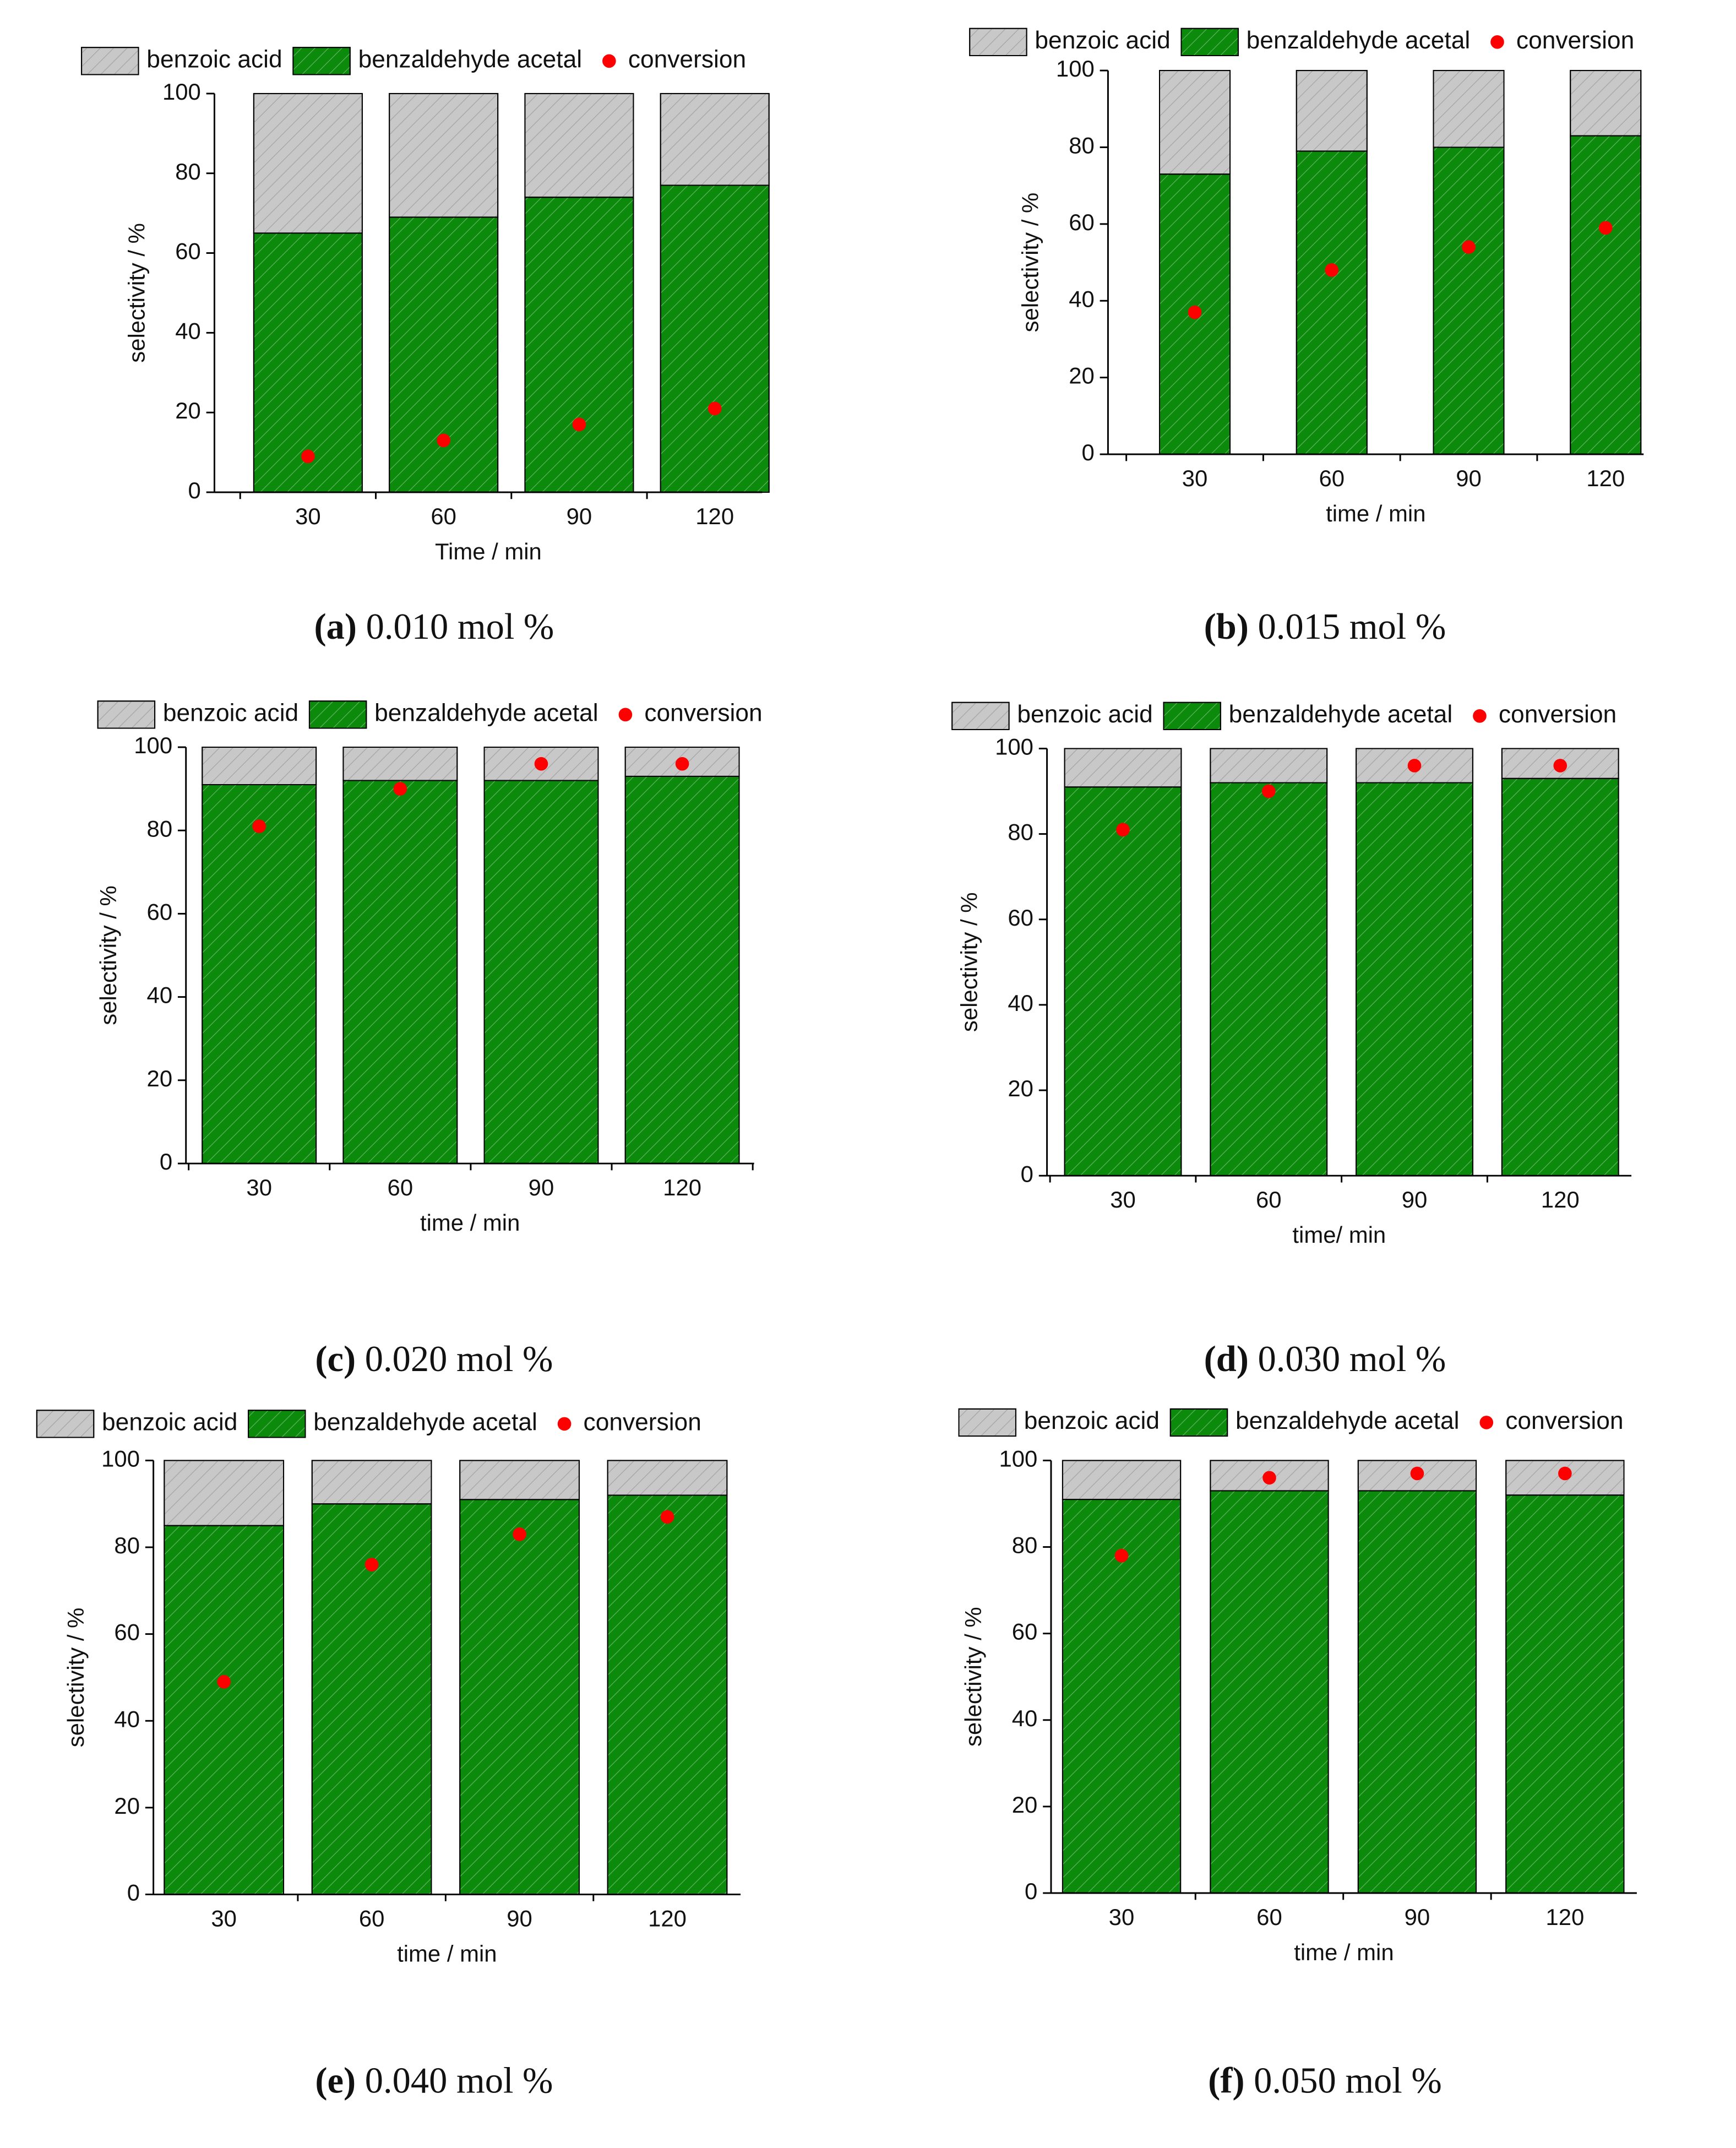 This screenshot has width=1736, height=2148. What do you see at coordinates (335, 2081) in the screenshot?
I see `caption-label: (e)` at bounding box center [335, 2081].